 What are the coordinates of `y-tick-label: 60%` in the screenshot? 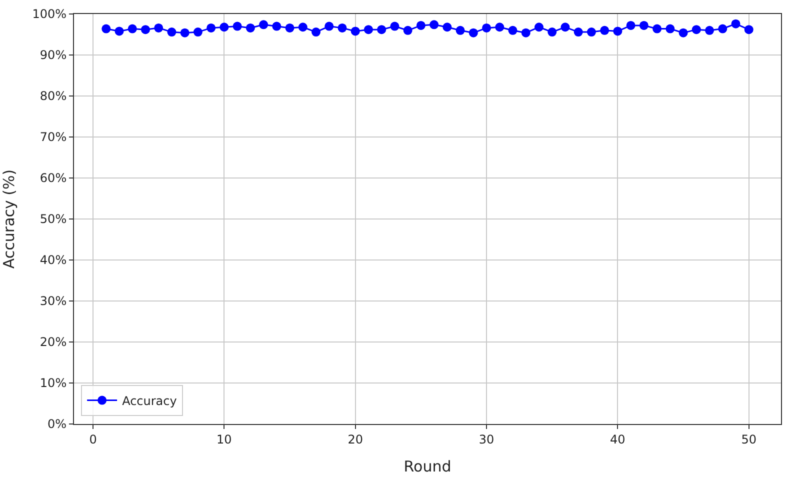 It's located at (53, 178).